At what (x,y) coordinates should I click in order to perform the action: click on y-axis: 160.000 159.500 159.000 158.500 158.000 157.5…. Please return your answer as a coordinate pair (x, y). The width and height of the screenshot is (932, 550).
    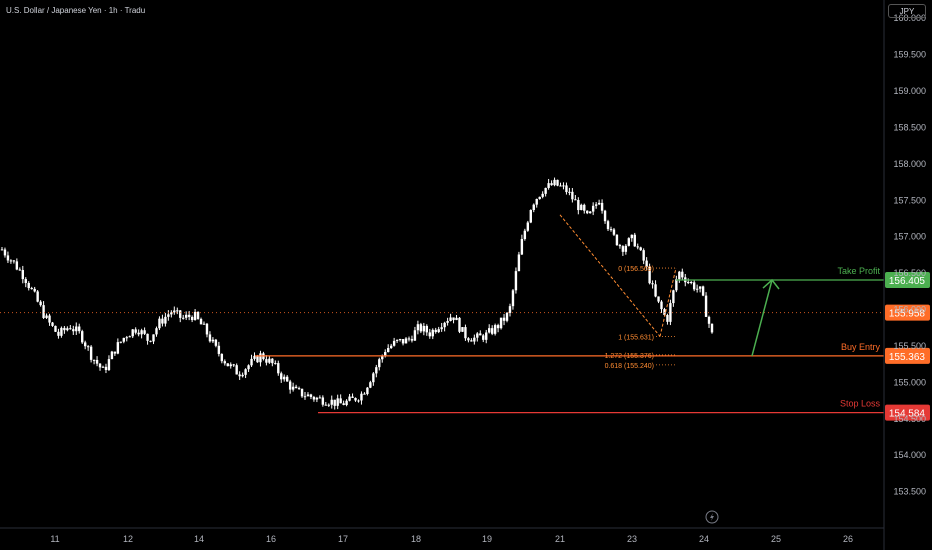
    Looking at the image, I should click on (909, 254).